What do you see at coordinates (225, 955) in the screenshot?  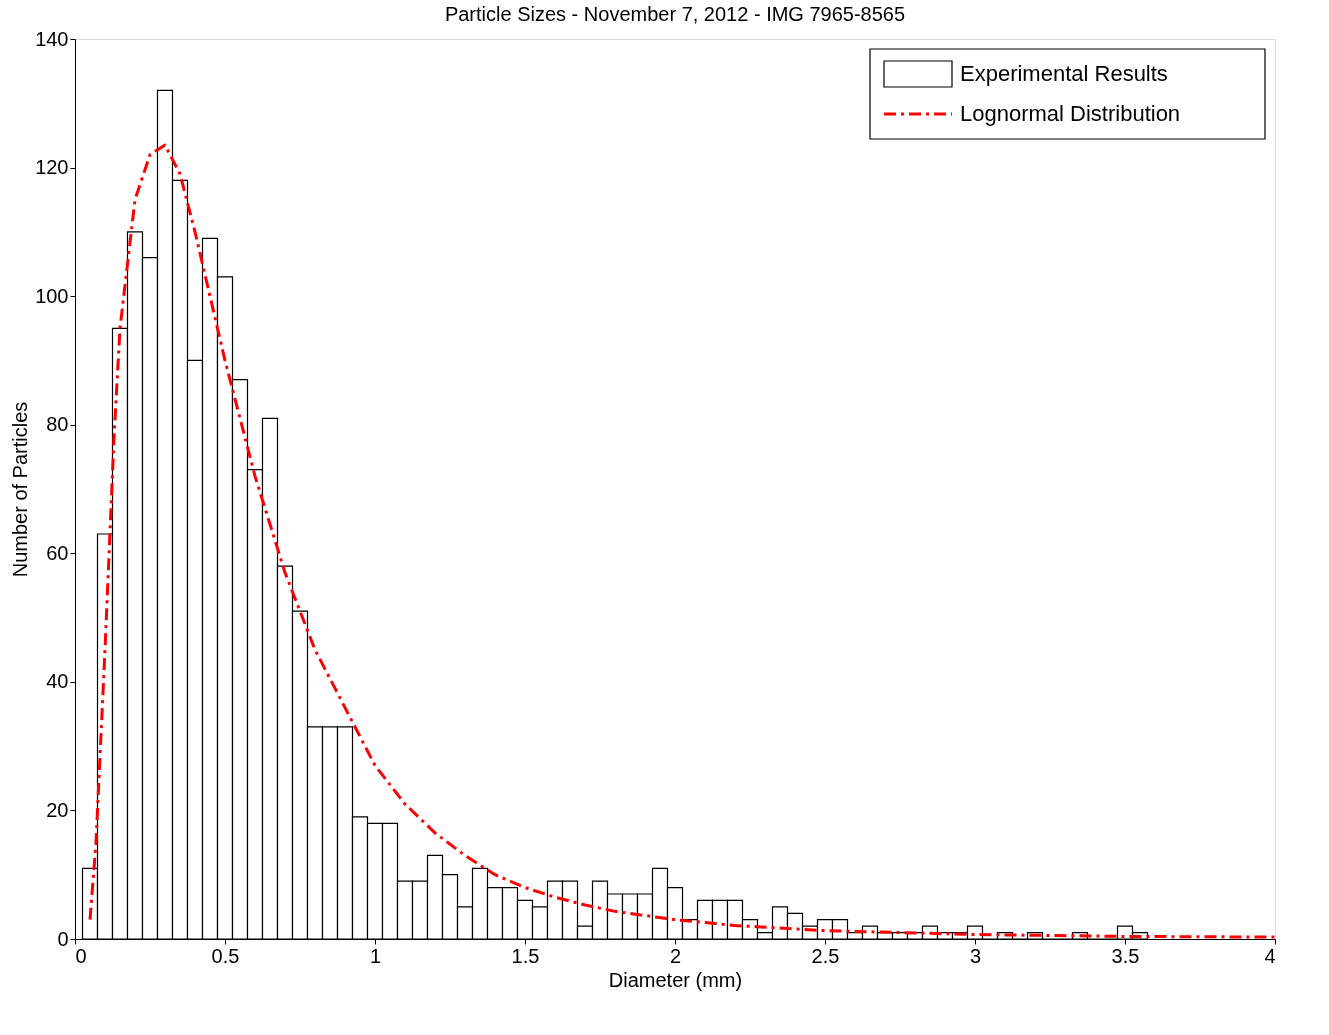 I see `x-tick-label: 0.5` at bounding box center [225, 955].